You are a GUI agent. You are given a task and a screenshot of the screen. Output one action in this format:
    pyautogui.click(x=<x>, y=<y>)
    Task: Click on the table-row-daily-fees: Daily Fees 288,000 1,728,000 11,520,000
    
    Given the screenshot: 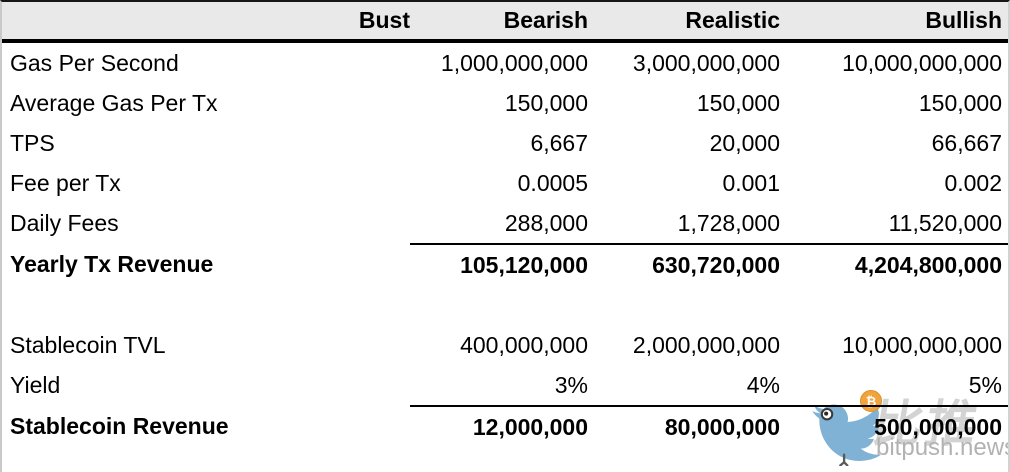 What is the action you would take?
    pyautogui.click(x=505, y=223)
    